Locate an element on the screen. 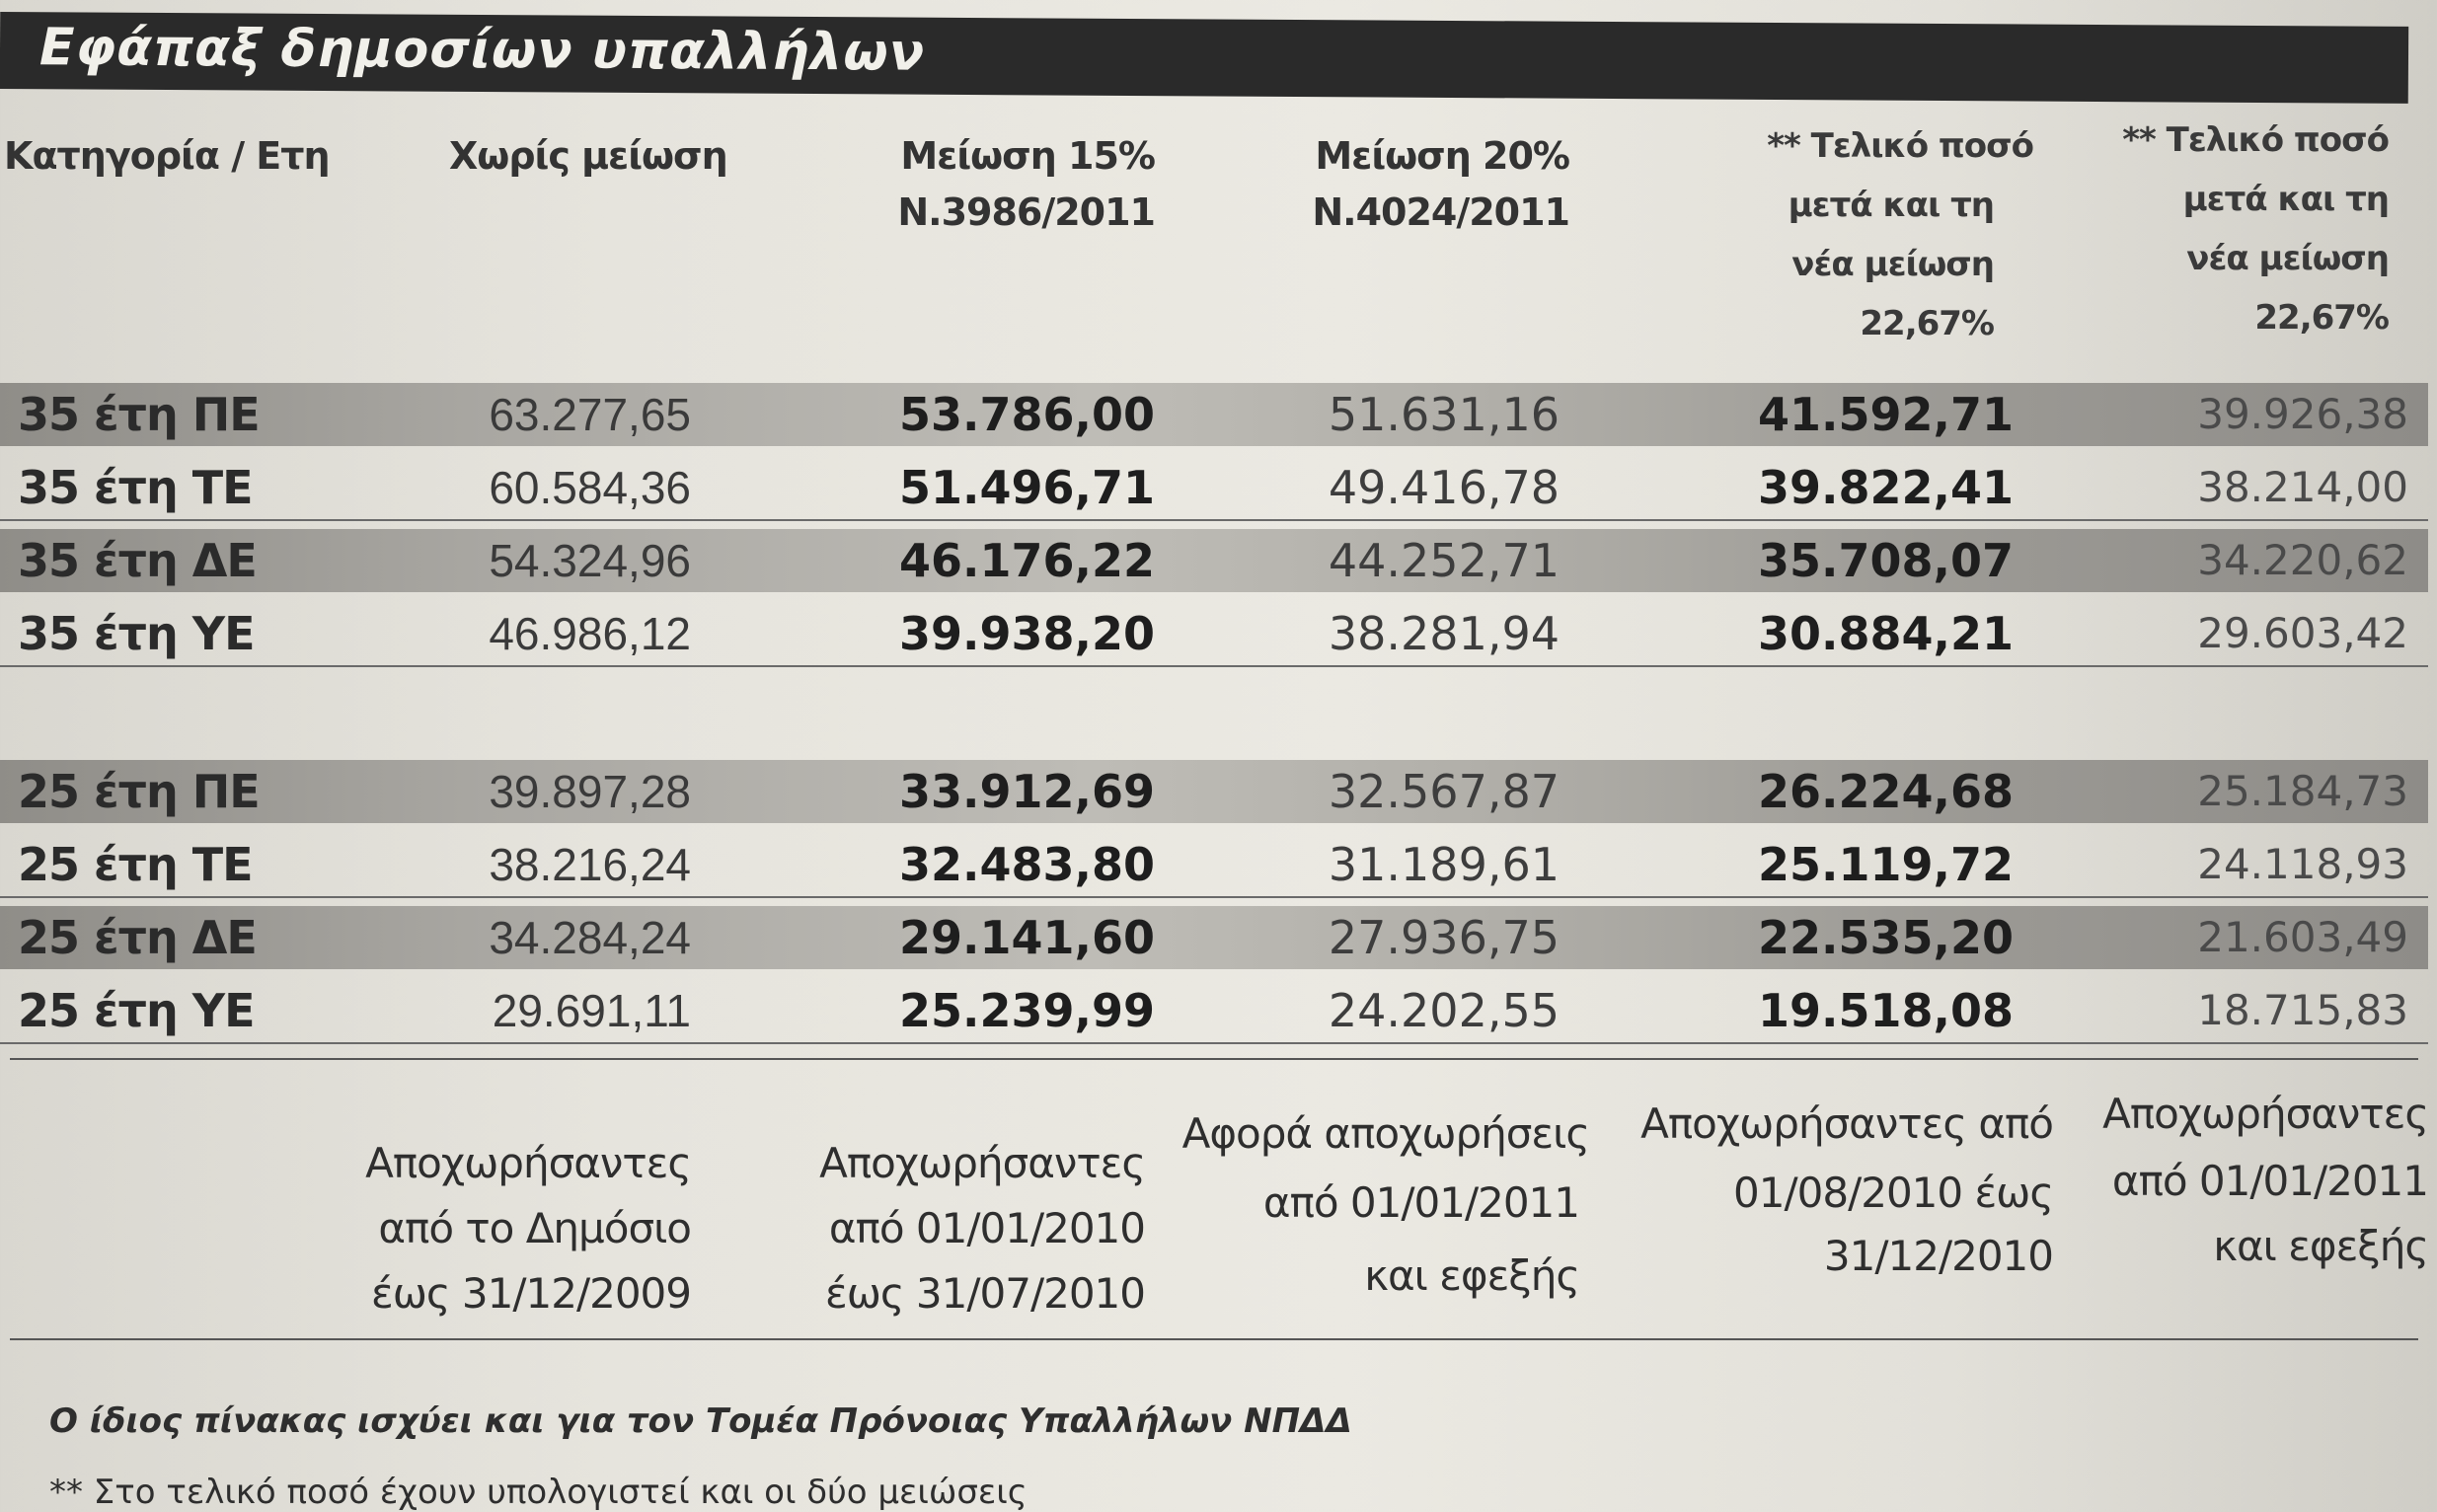 The height and width of the screenshot is (1512, 2437). cell-final-b: 21.603,49 is located at coordinates (2302, 937).